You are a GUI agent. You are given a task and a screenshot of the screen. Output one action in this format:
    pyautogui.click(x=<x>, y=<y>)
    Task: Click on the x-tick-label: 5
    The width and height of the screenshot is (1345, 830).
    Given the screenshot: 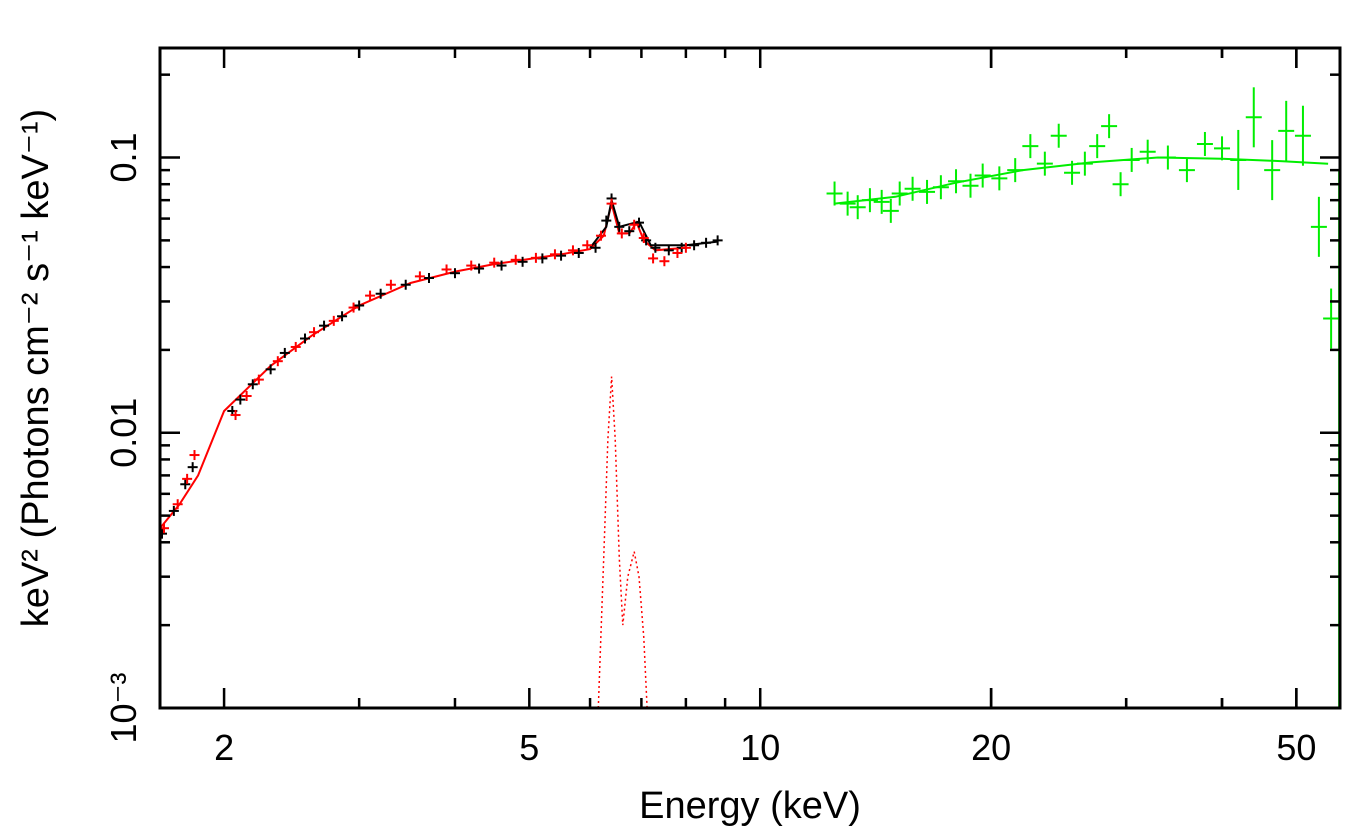 What is the action you would take?
    pyautogui.click(x=529, y=747)
    